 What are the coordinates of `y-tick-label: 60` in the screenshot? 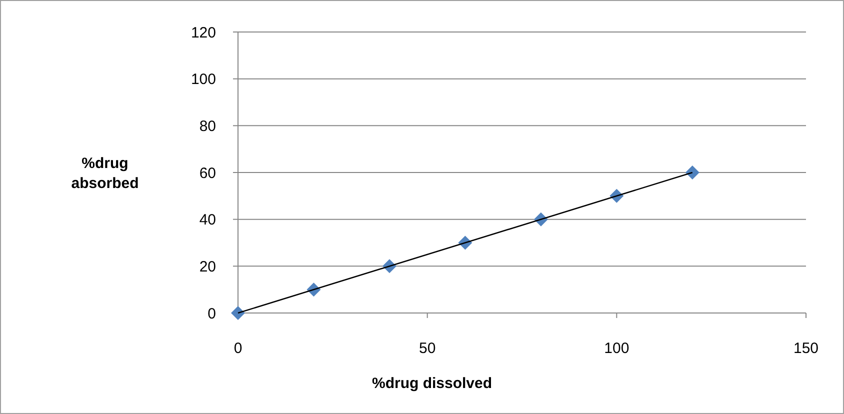 It's located at (207, 173).